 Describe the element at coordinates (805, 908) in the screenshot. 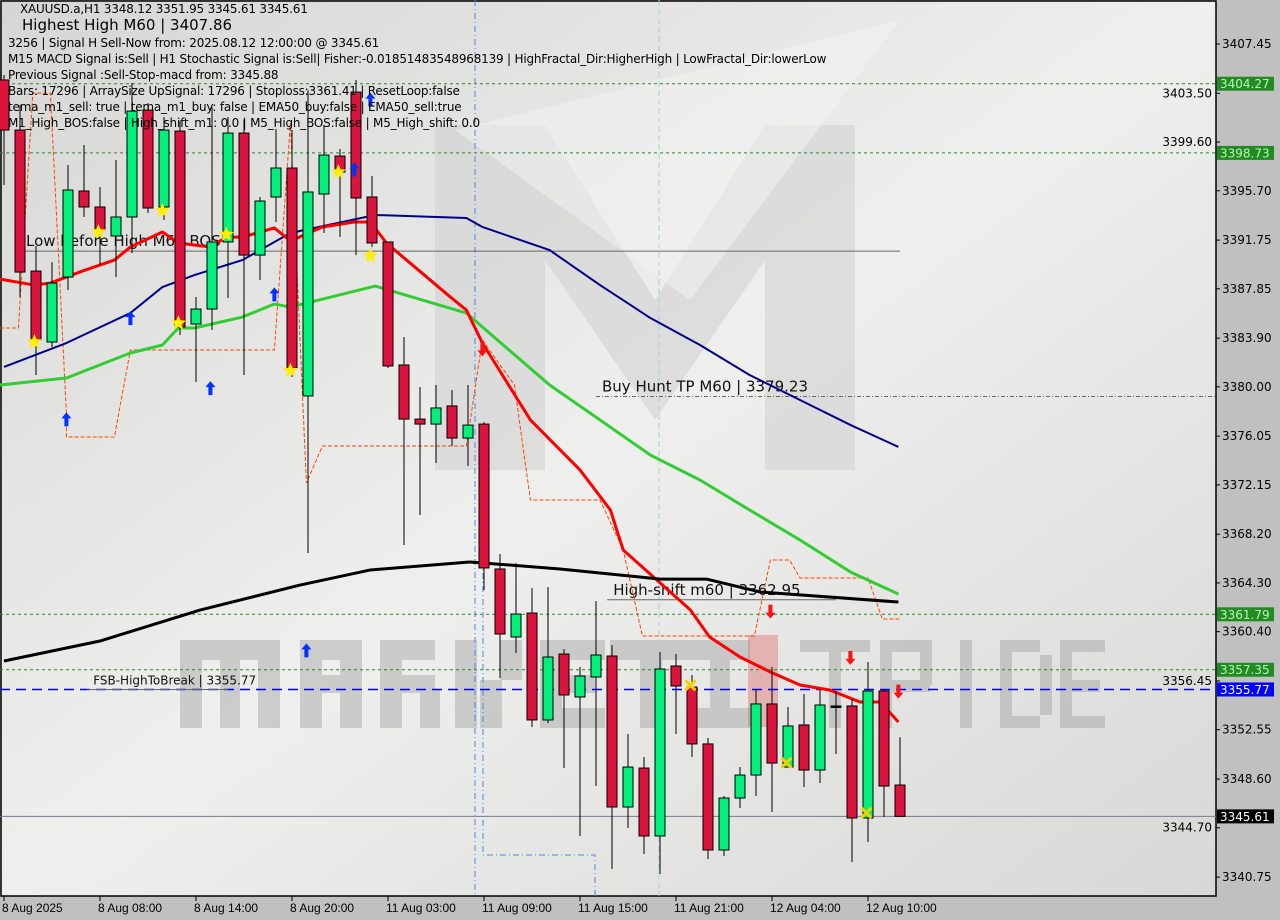

I see `x-tick-label: 12 Aug 04:00` at that location.